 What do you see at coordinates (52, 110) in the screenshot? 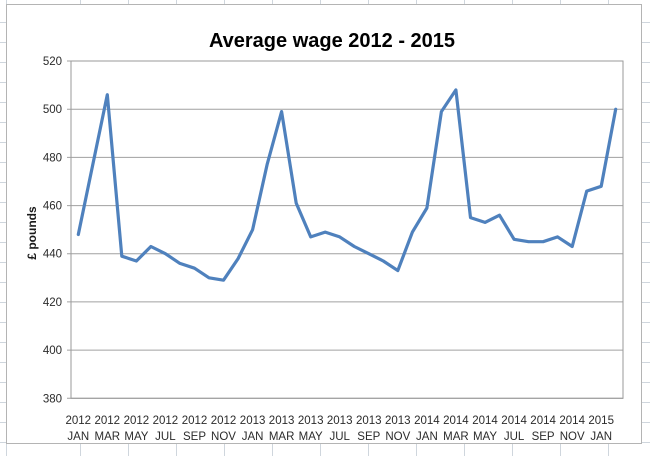
I see `svg-text: 500` at bounding box center [52, 110].